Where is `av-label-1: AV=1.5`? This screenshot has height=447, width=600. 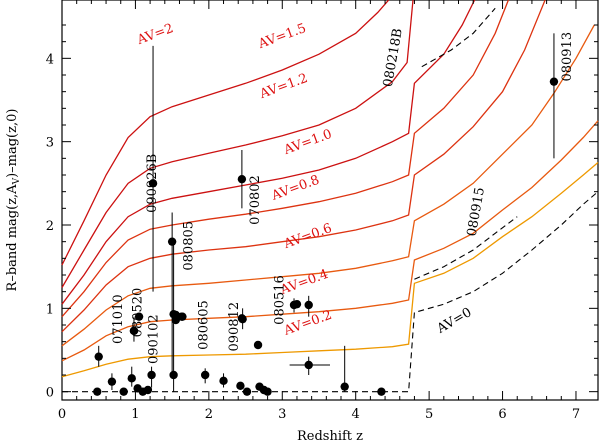 av-label-1: AV=1.5 is located at coordinates (281, 36).